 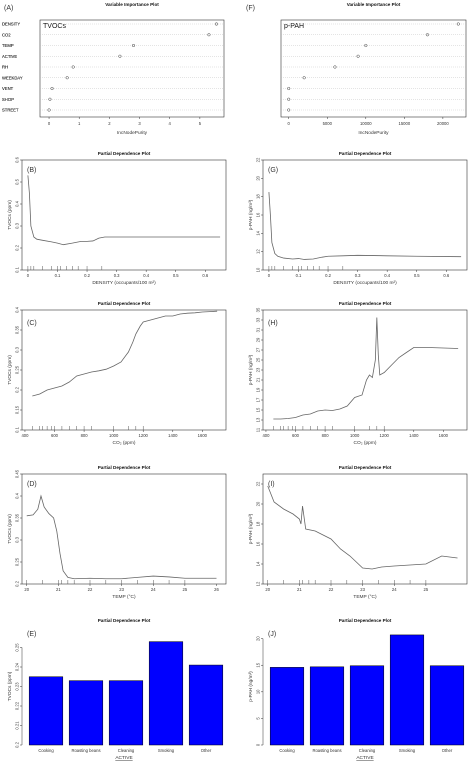 What do you see at coordinates (258, 329) in the screenshot?
I see `y-tick-label: 31` at bounding box center [258, 329].